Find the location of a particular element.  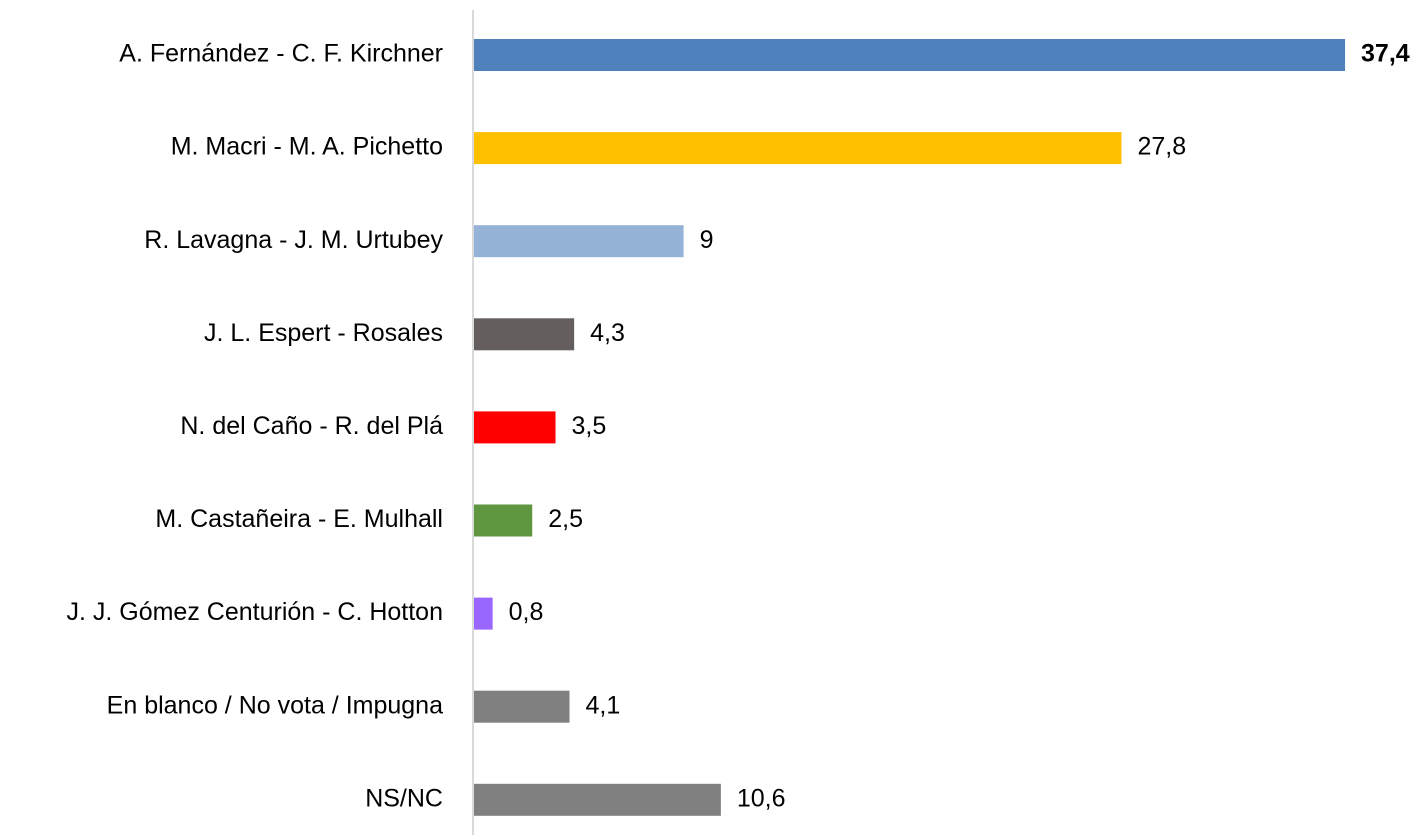

value-label: 37,4 is located at coordinates (1385, 54).